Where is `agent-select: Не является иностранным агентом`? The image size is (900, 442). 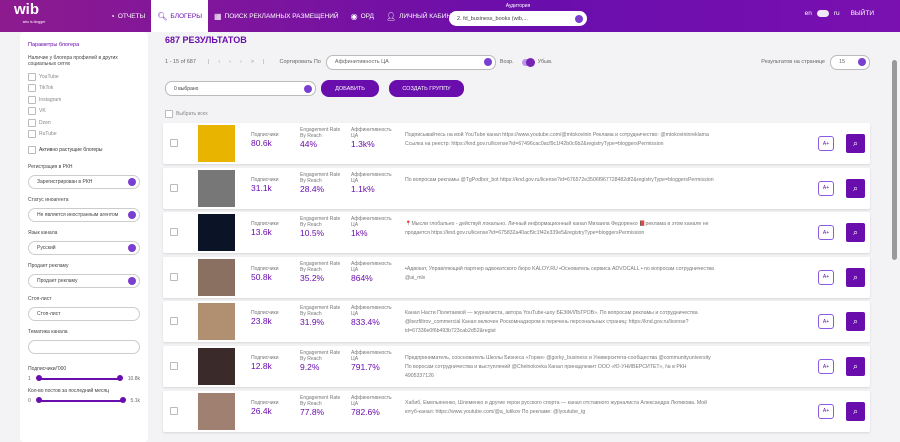 agent-select: Не является иностранным агентом is located at coordinates (84, 214).